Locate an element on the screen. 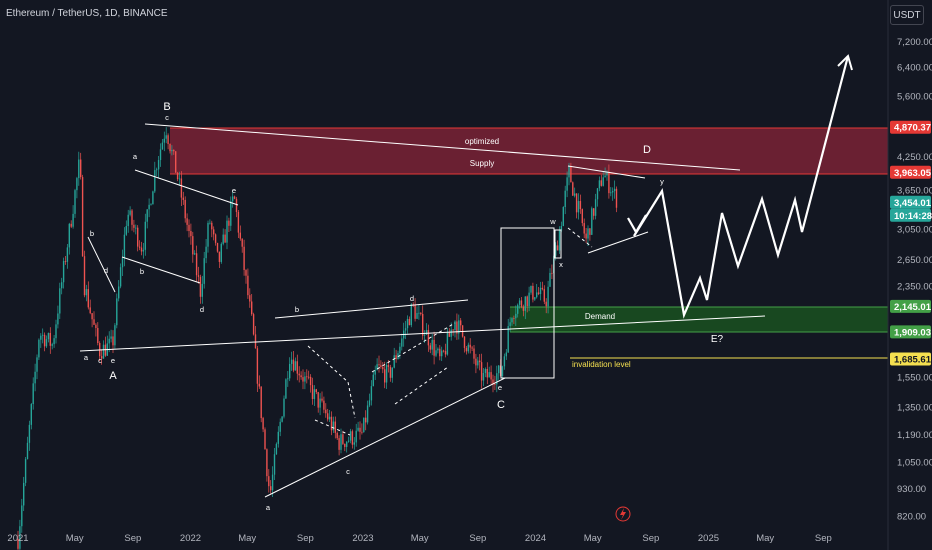  y-tick-label: 930.00 is located at coordinates (911, 489).